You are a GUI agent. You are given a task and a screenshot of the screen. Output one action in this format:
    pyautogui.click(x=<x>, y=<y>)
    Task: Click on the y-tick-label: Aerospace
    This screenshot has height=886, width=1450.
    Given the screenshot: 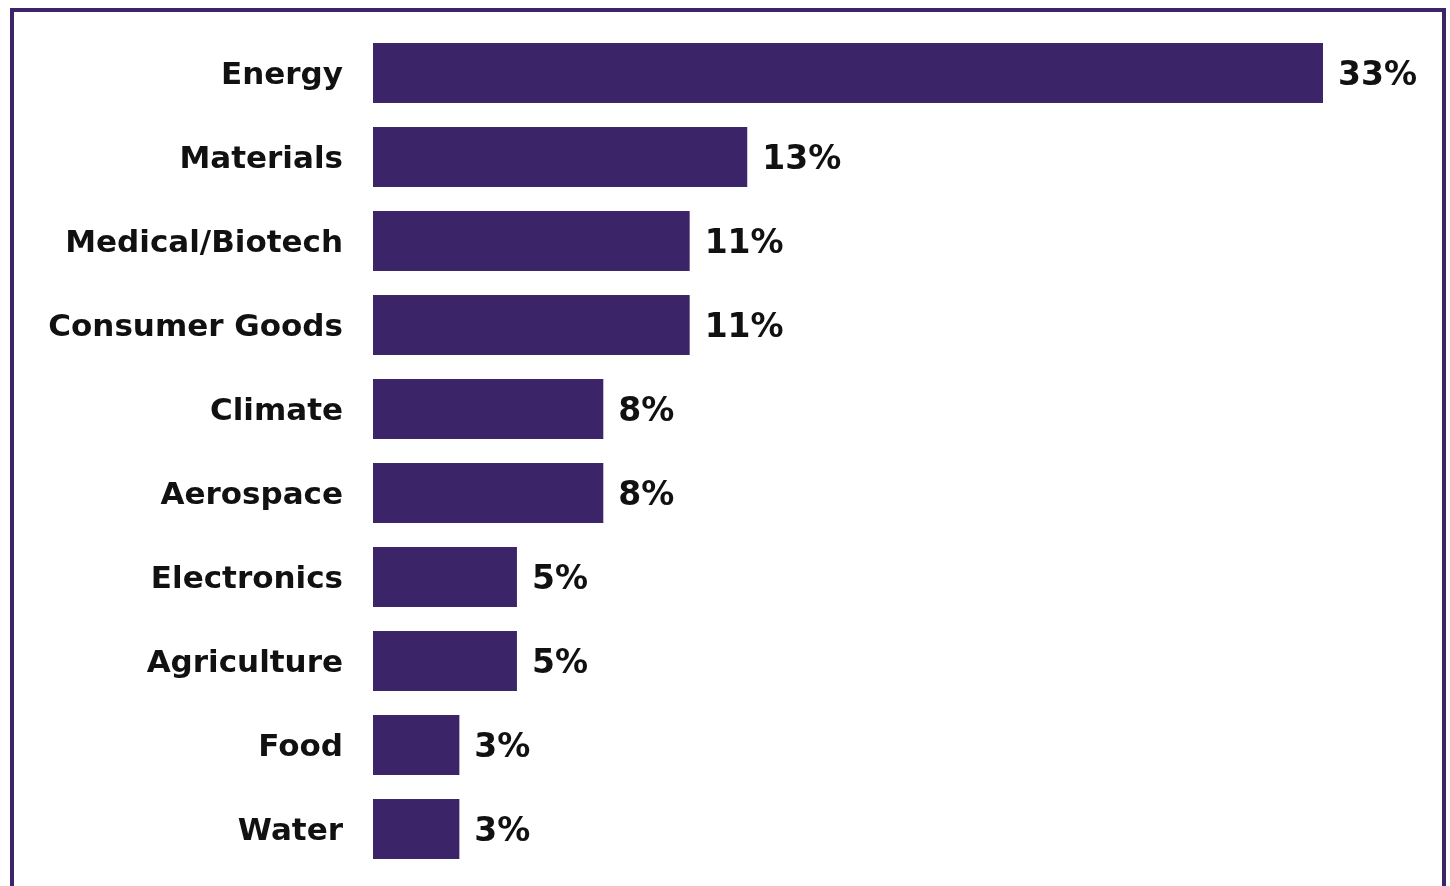 What is the action you would take?
    pyautogui.click(x=251, y=492)
    